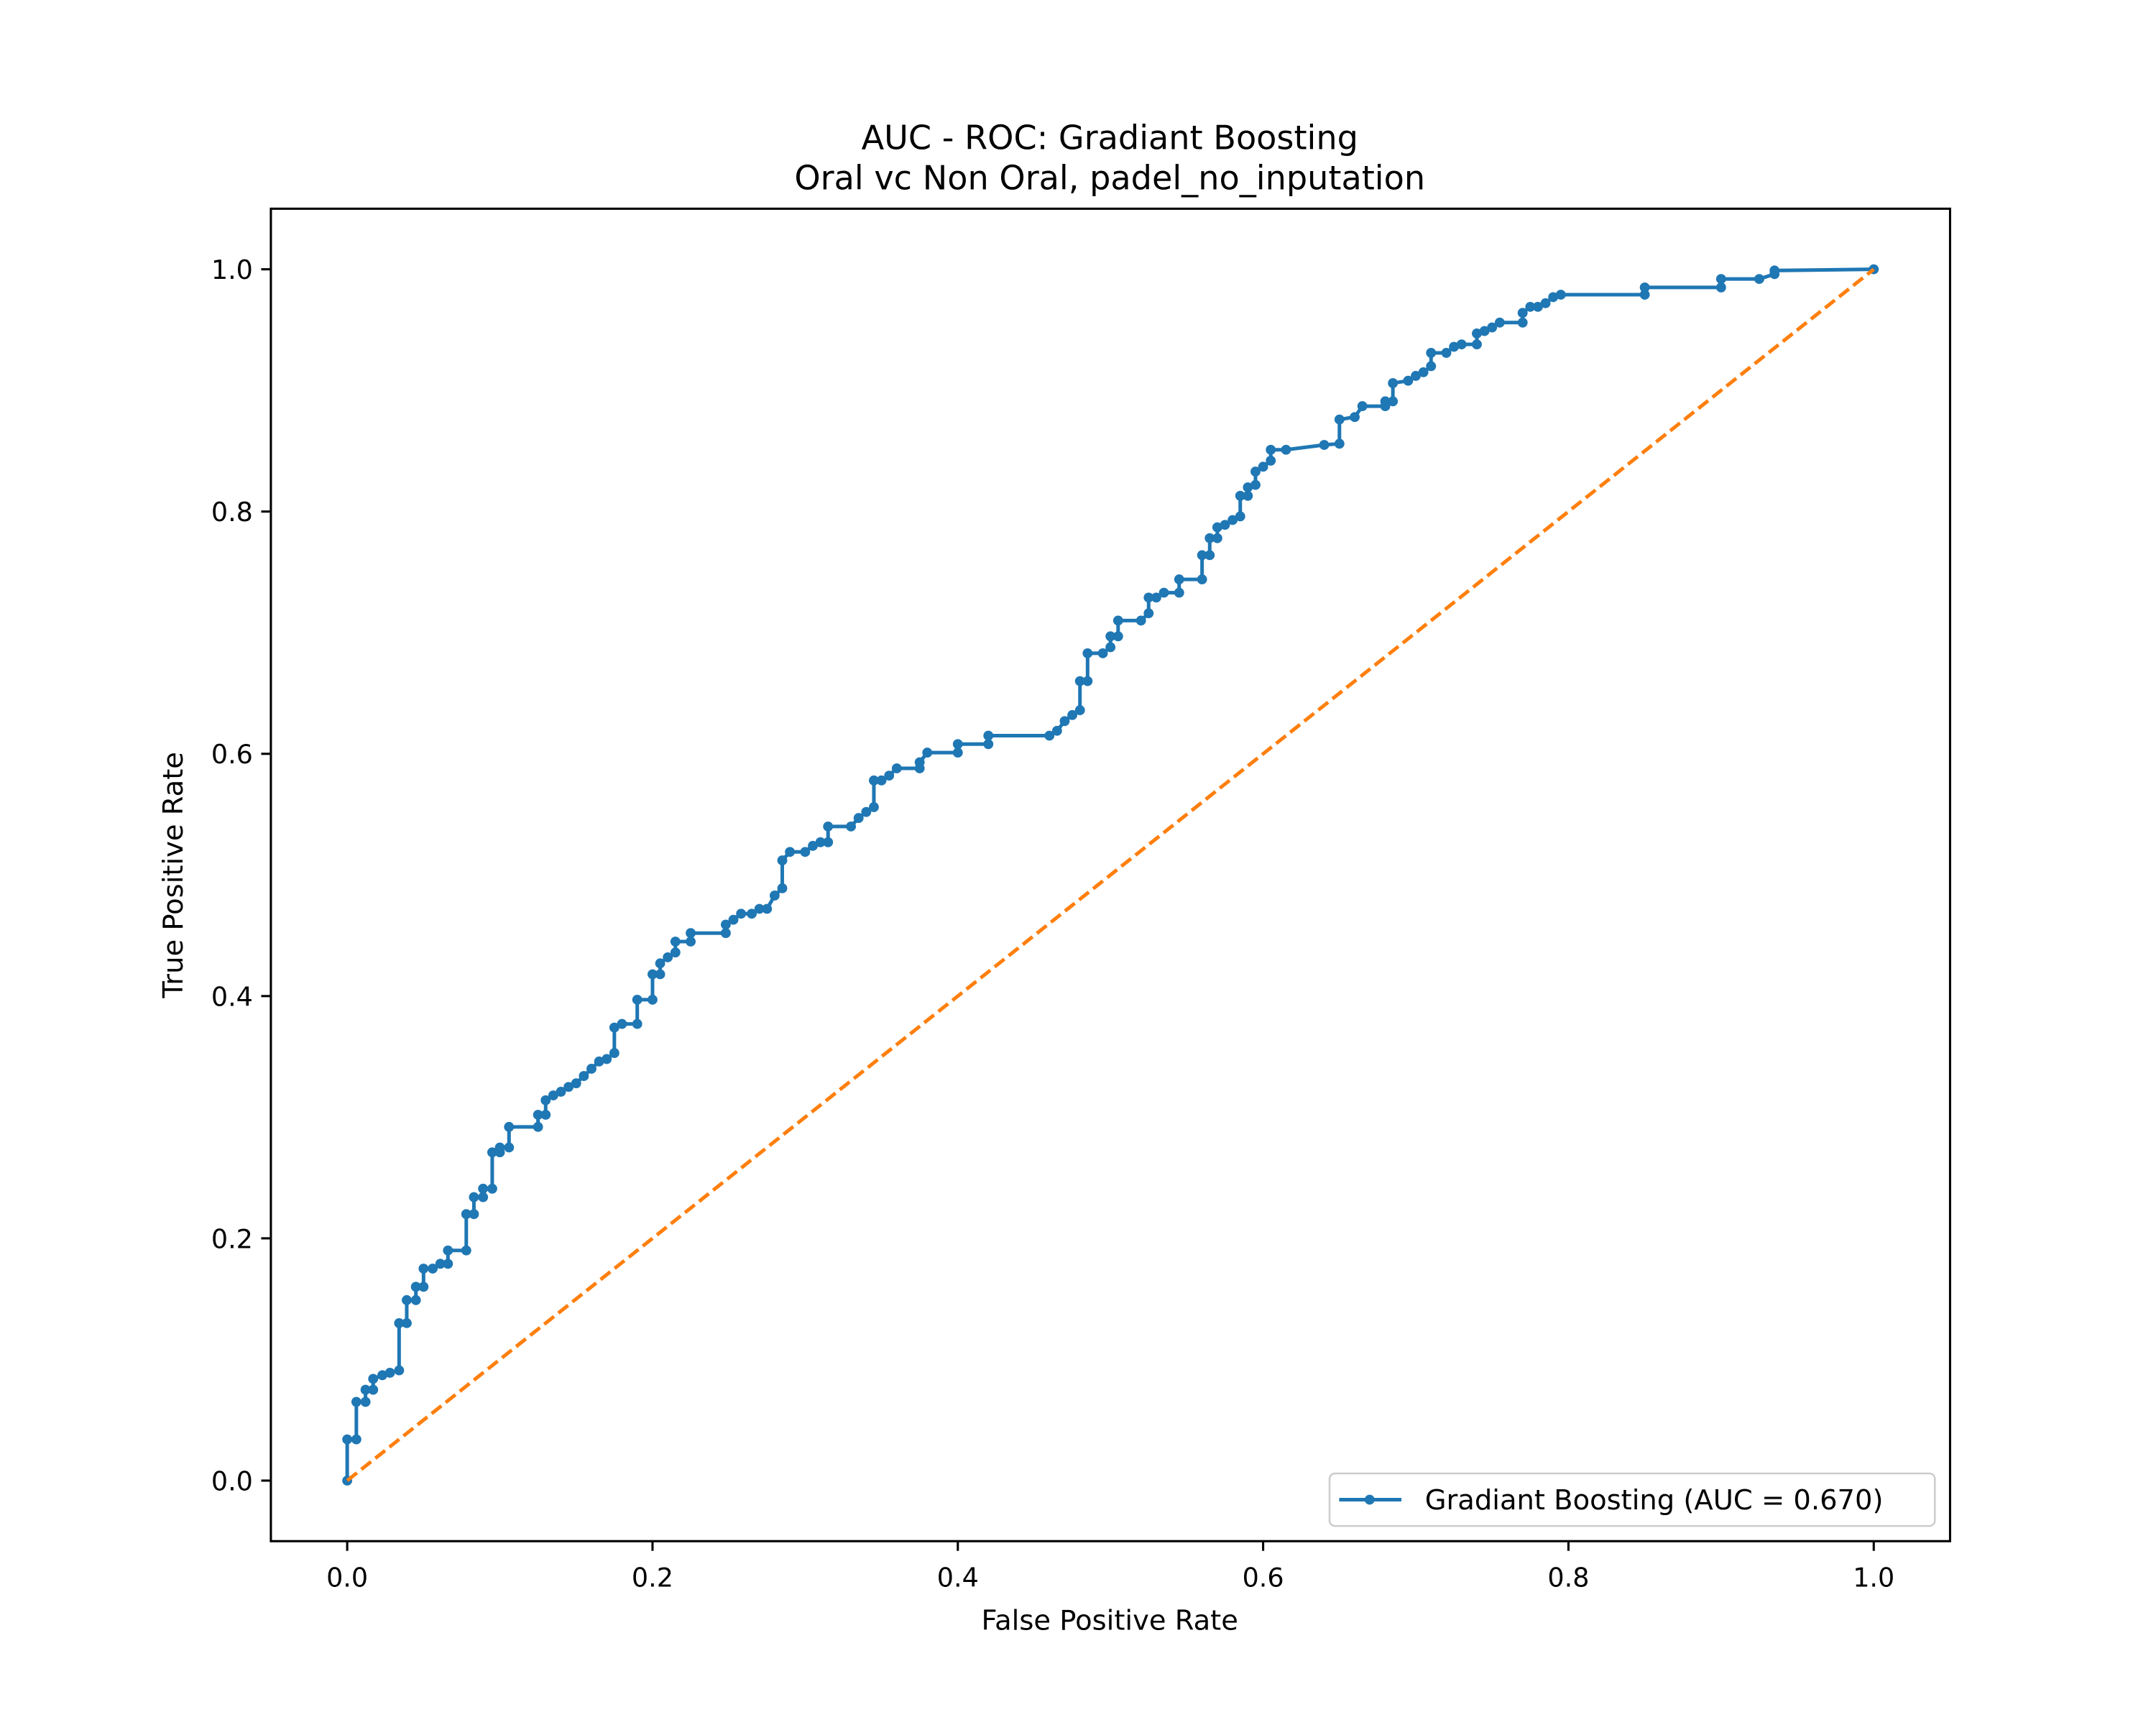 The width and height of the screenshot is (2156, 1725). What do you see at coordinates (653, 1578) in the screenshot?
I see `x-tick-label: 0.2` at bounding box center [653, 1578].